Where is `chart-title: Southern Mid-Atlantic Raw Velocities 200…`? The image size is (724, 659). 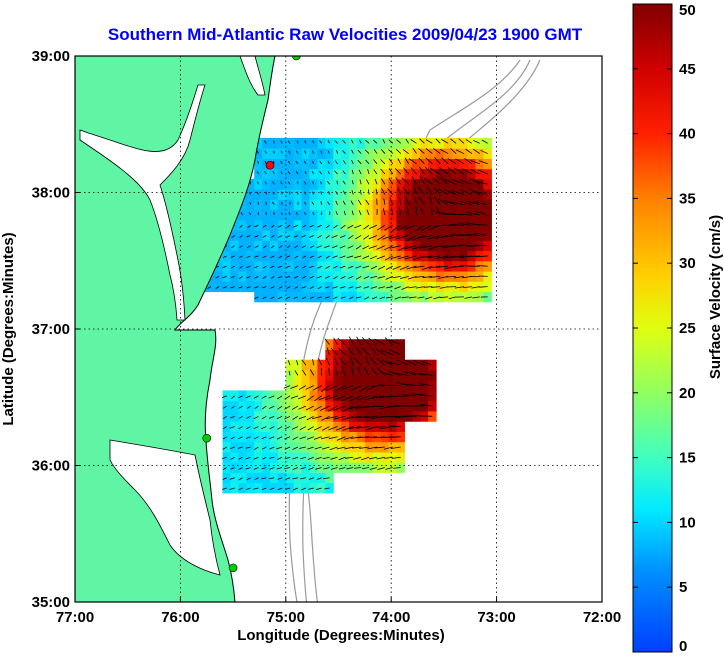
chart-title: Southern Mid-Atlantic Raw Velocities 200… is located at coordinates (345, 34).